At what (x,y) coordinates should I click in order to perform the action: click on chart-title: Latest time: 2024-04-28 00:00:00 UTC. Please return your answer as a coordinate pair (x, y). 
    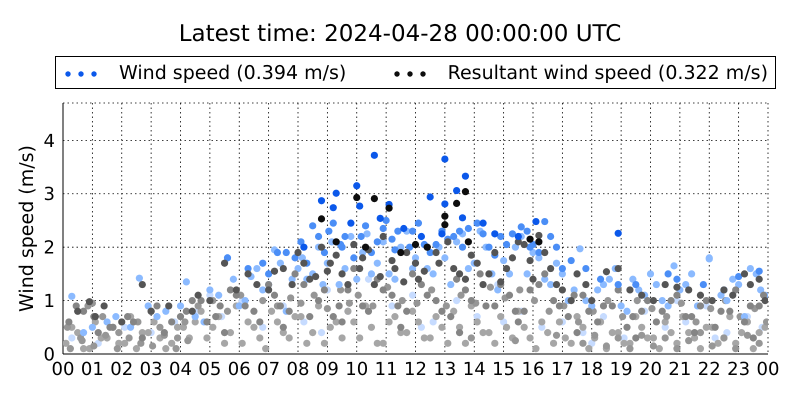
    Looking at the image, I should click on (400, 34).